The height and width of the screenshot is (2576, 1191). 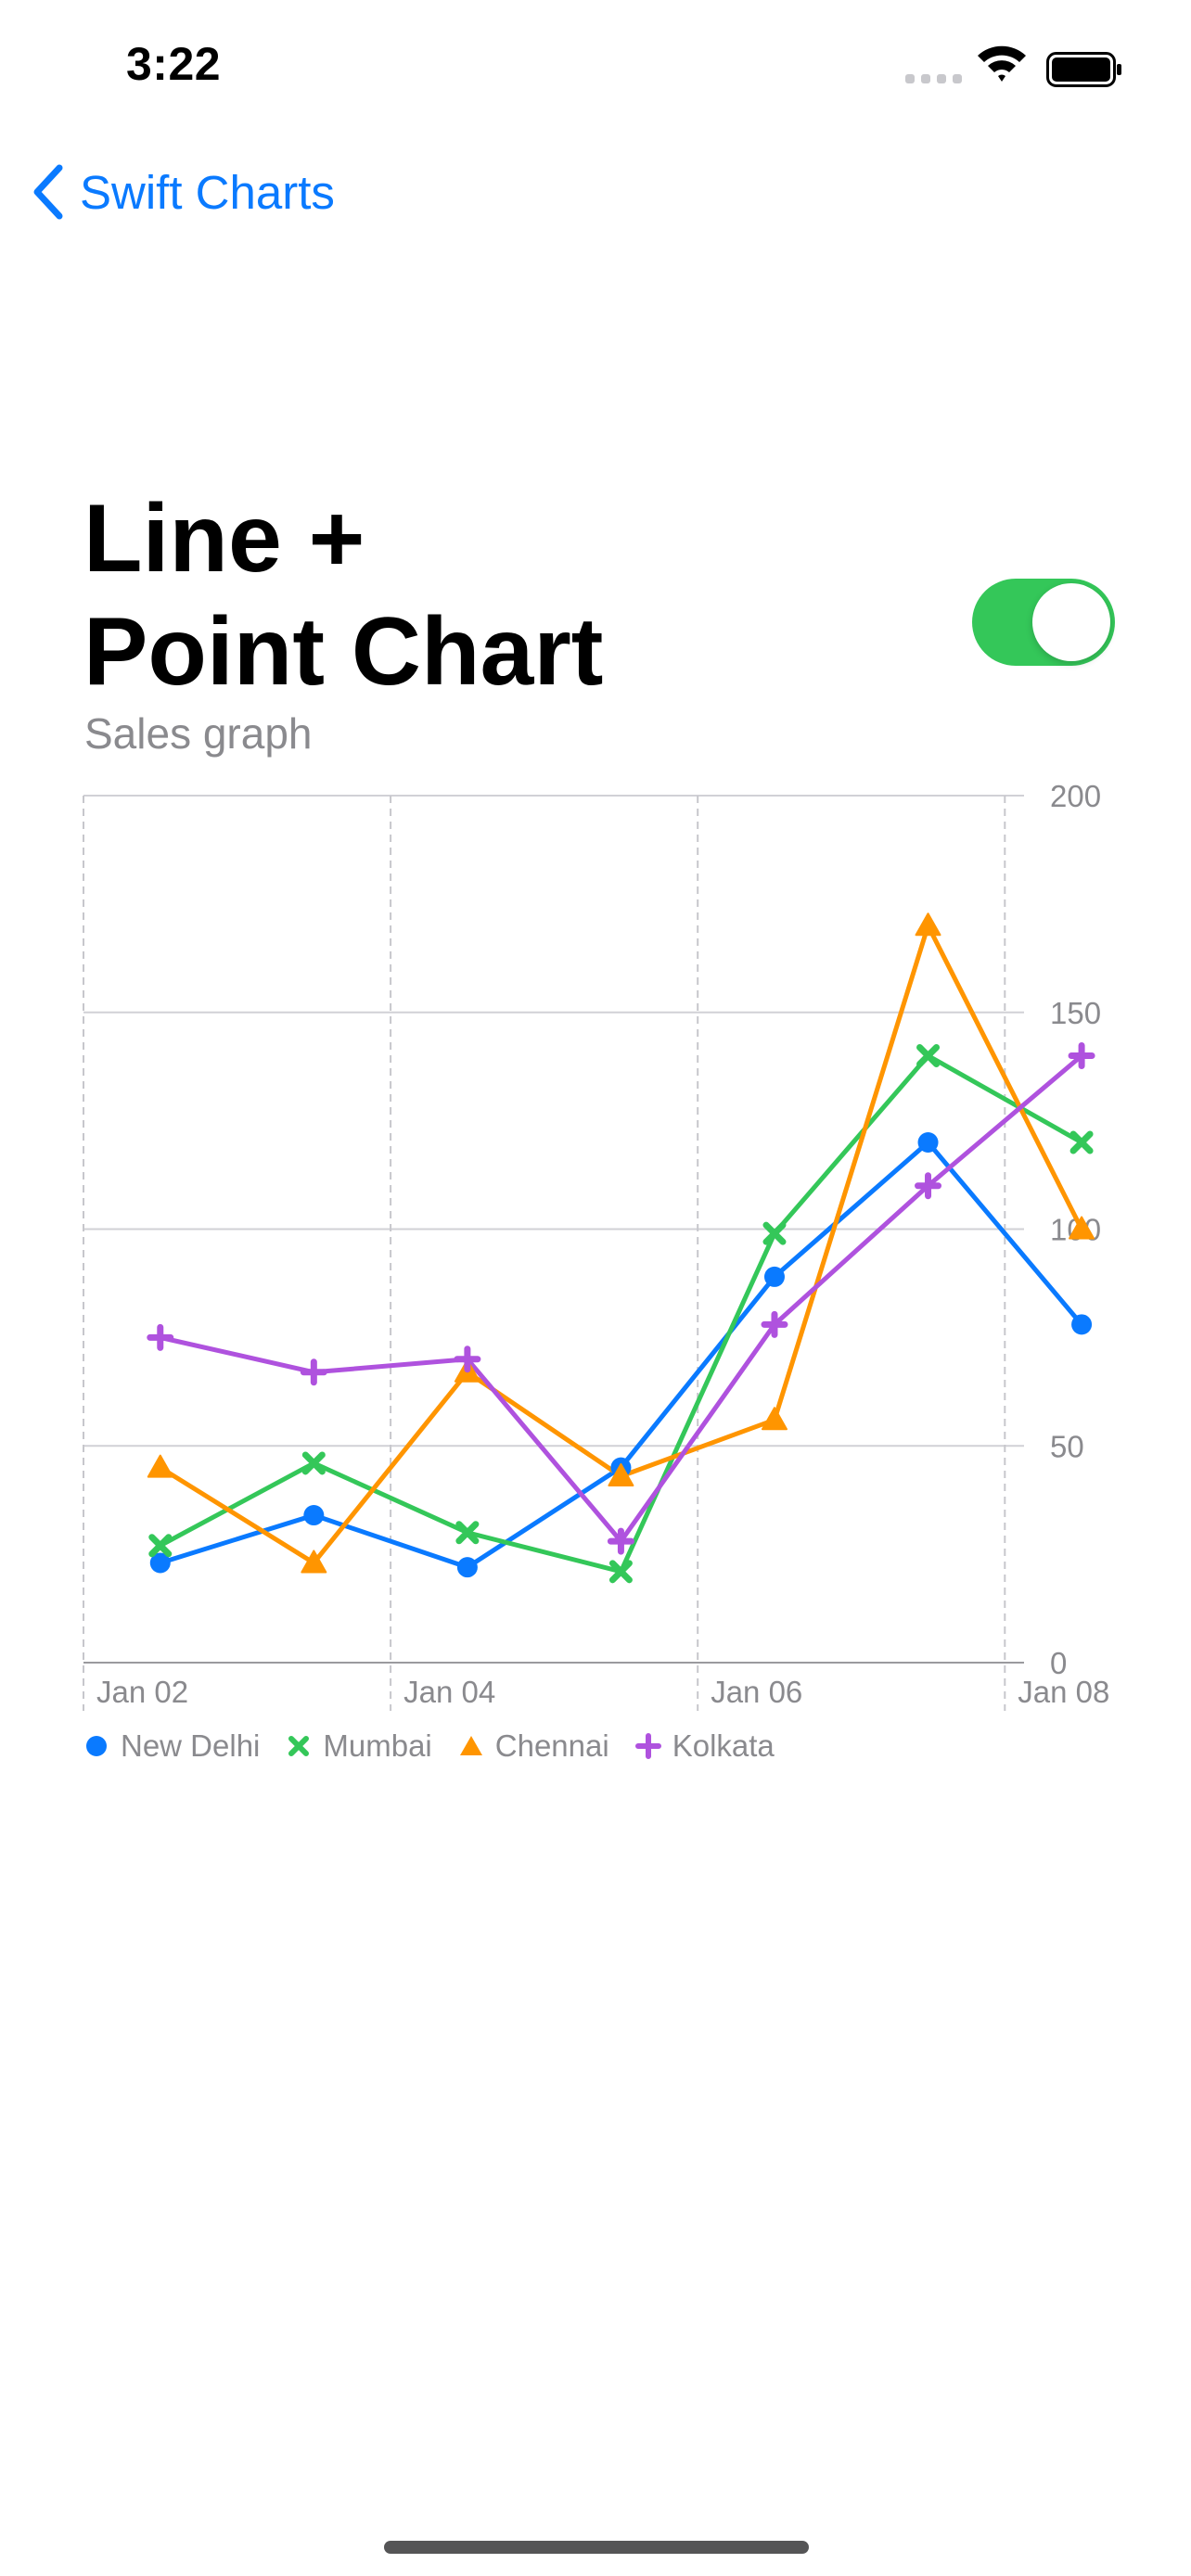 I want to click on legend-item: New Delhi, so click(x=171, y=1746).